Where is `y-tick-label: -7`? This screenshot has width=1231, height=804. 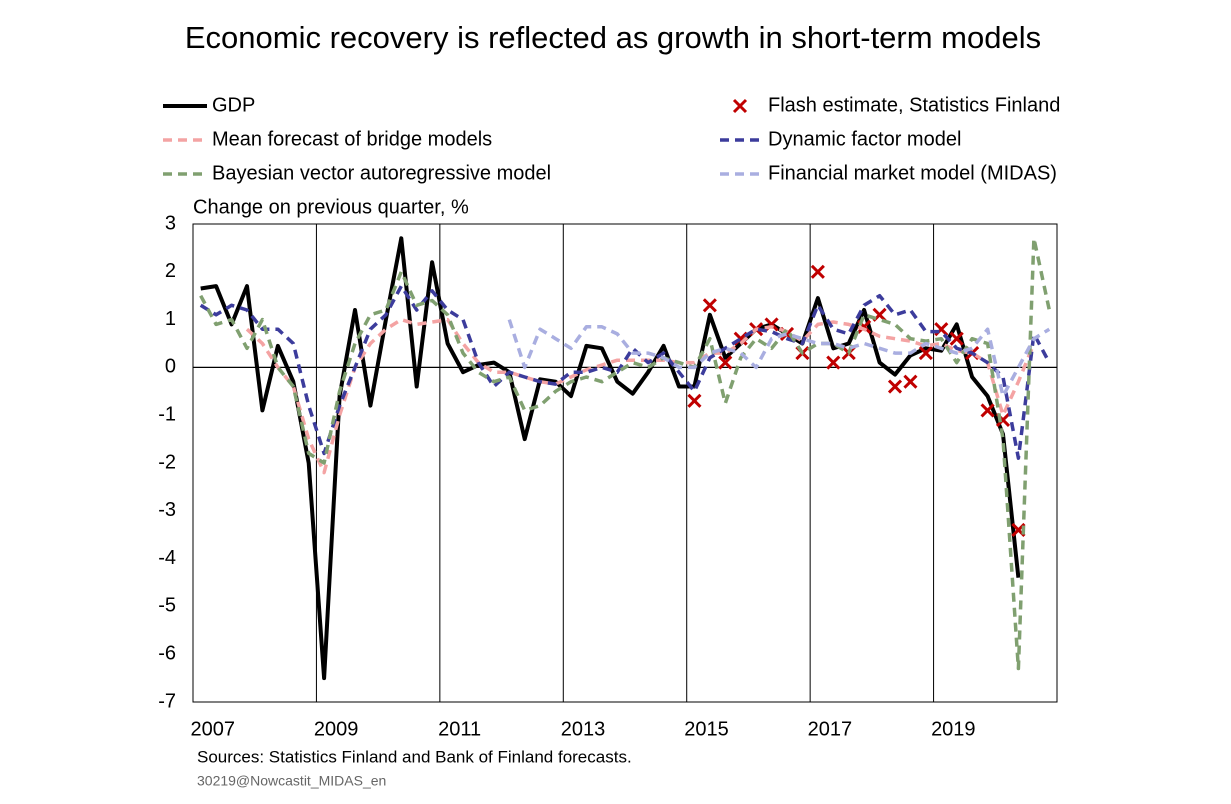
y-tick-label: -7 is located at coordinates (167, 701).